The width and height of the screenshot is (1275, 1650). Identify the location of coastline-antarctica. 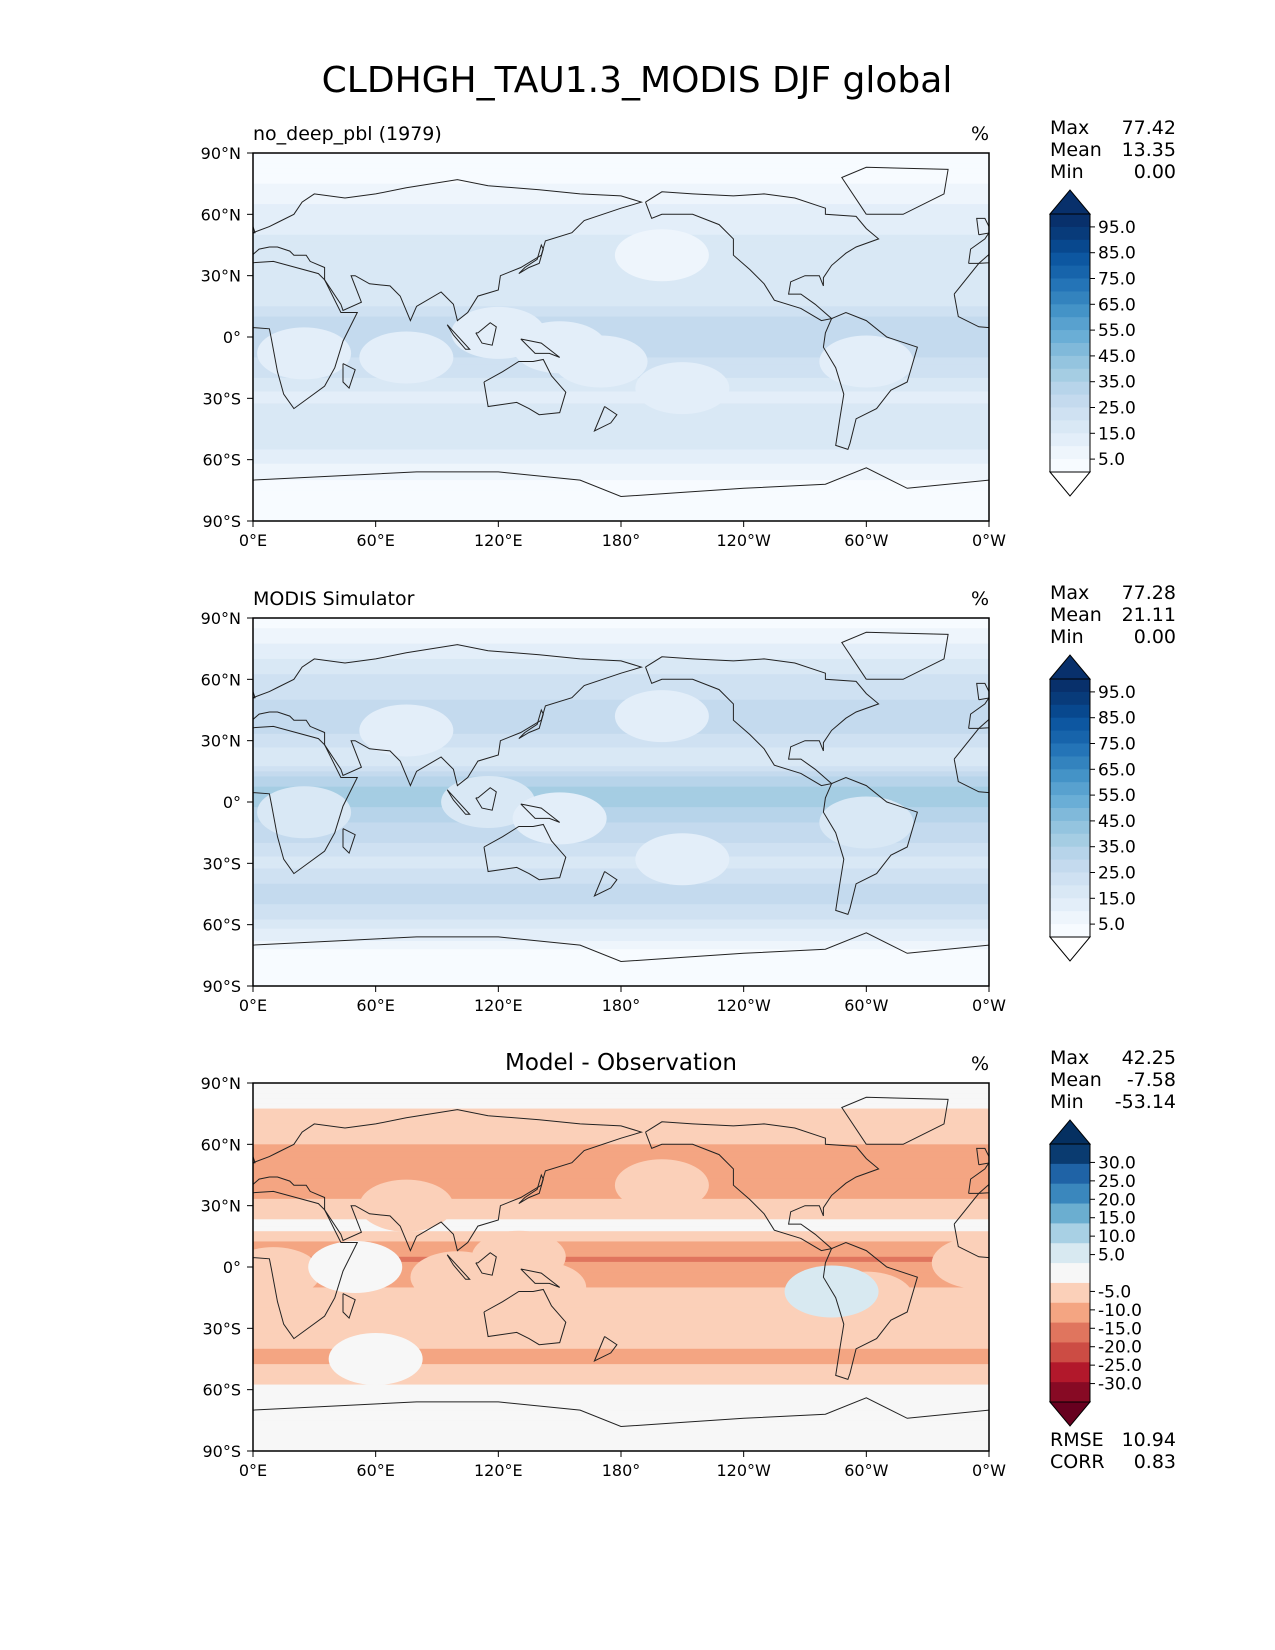
(621, 1424).